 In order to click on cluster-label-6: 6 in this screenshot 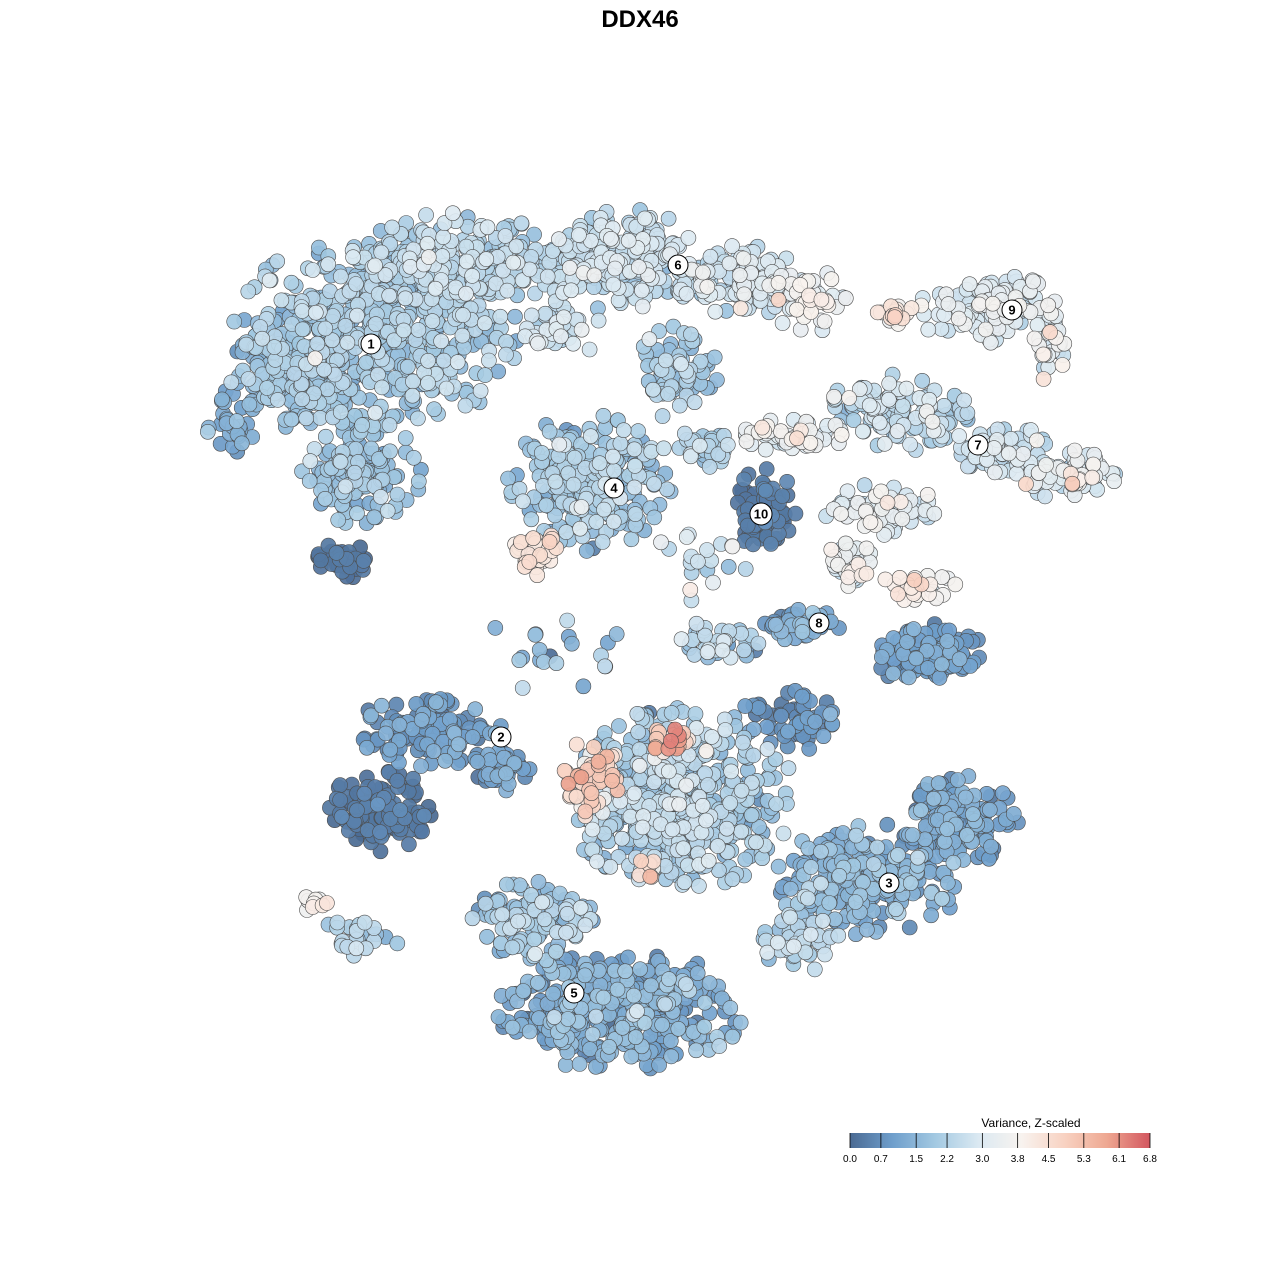, I will do `click(678, 265)`.